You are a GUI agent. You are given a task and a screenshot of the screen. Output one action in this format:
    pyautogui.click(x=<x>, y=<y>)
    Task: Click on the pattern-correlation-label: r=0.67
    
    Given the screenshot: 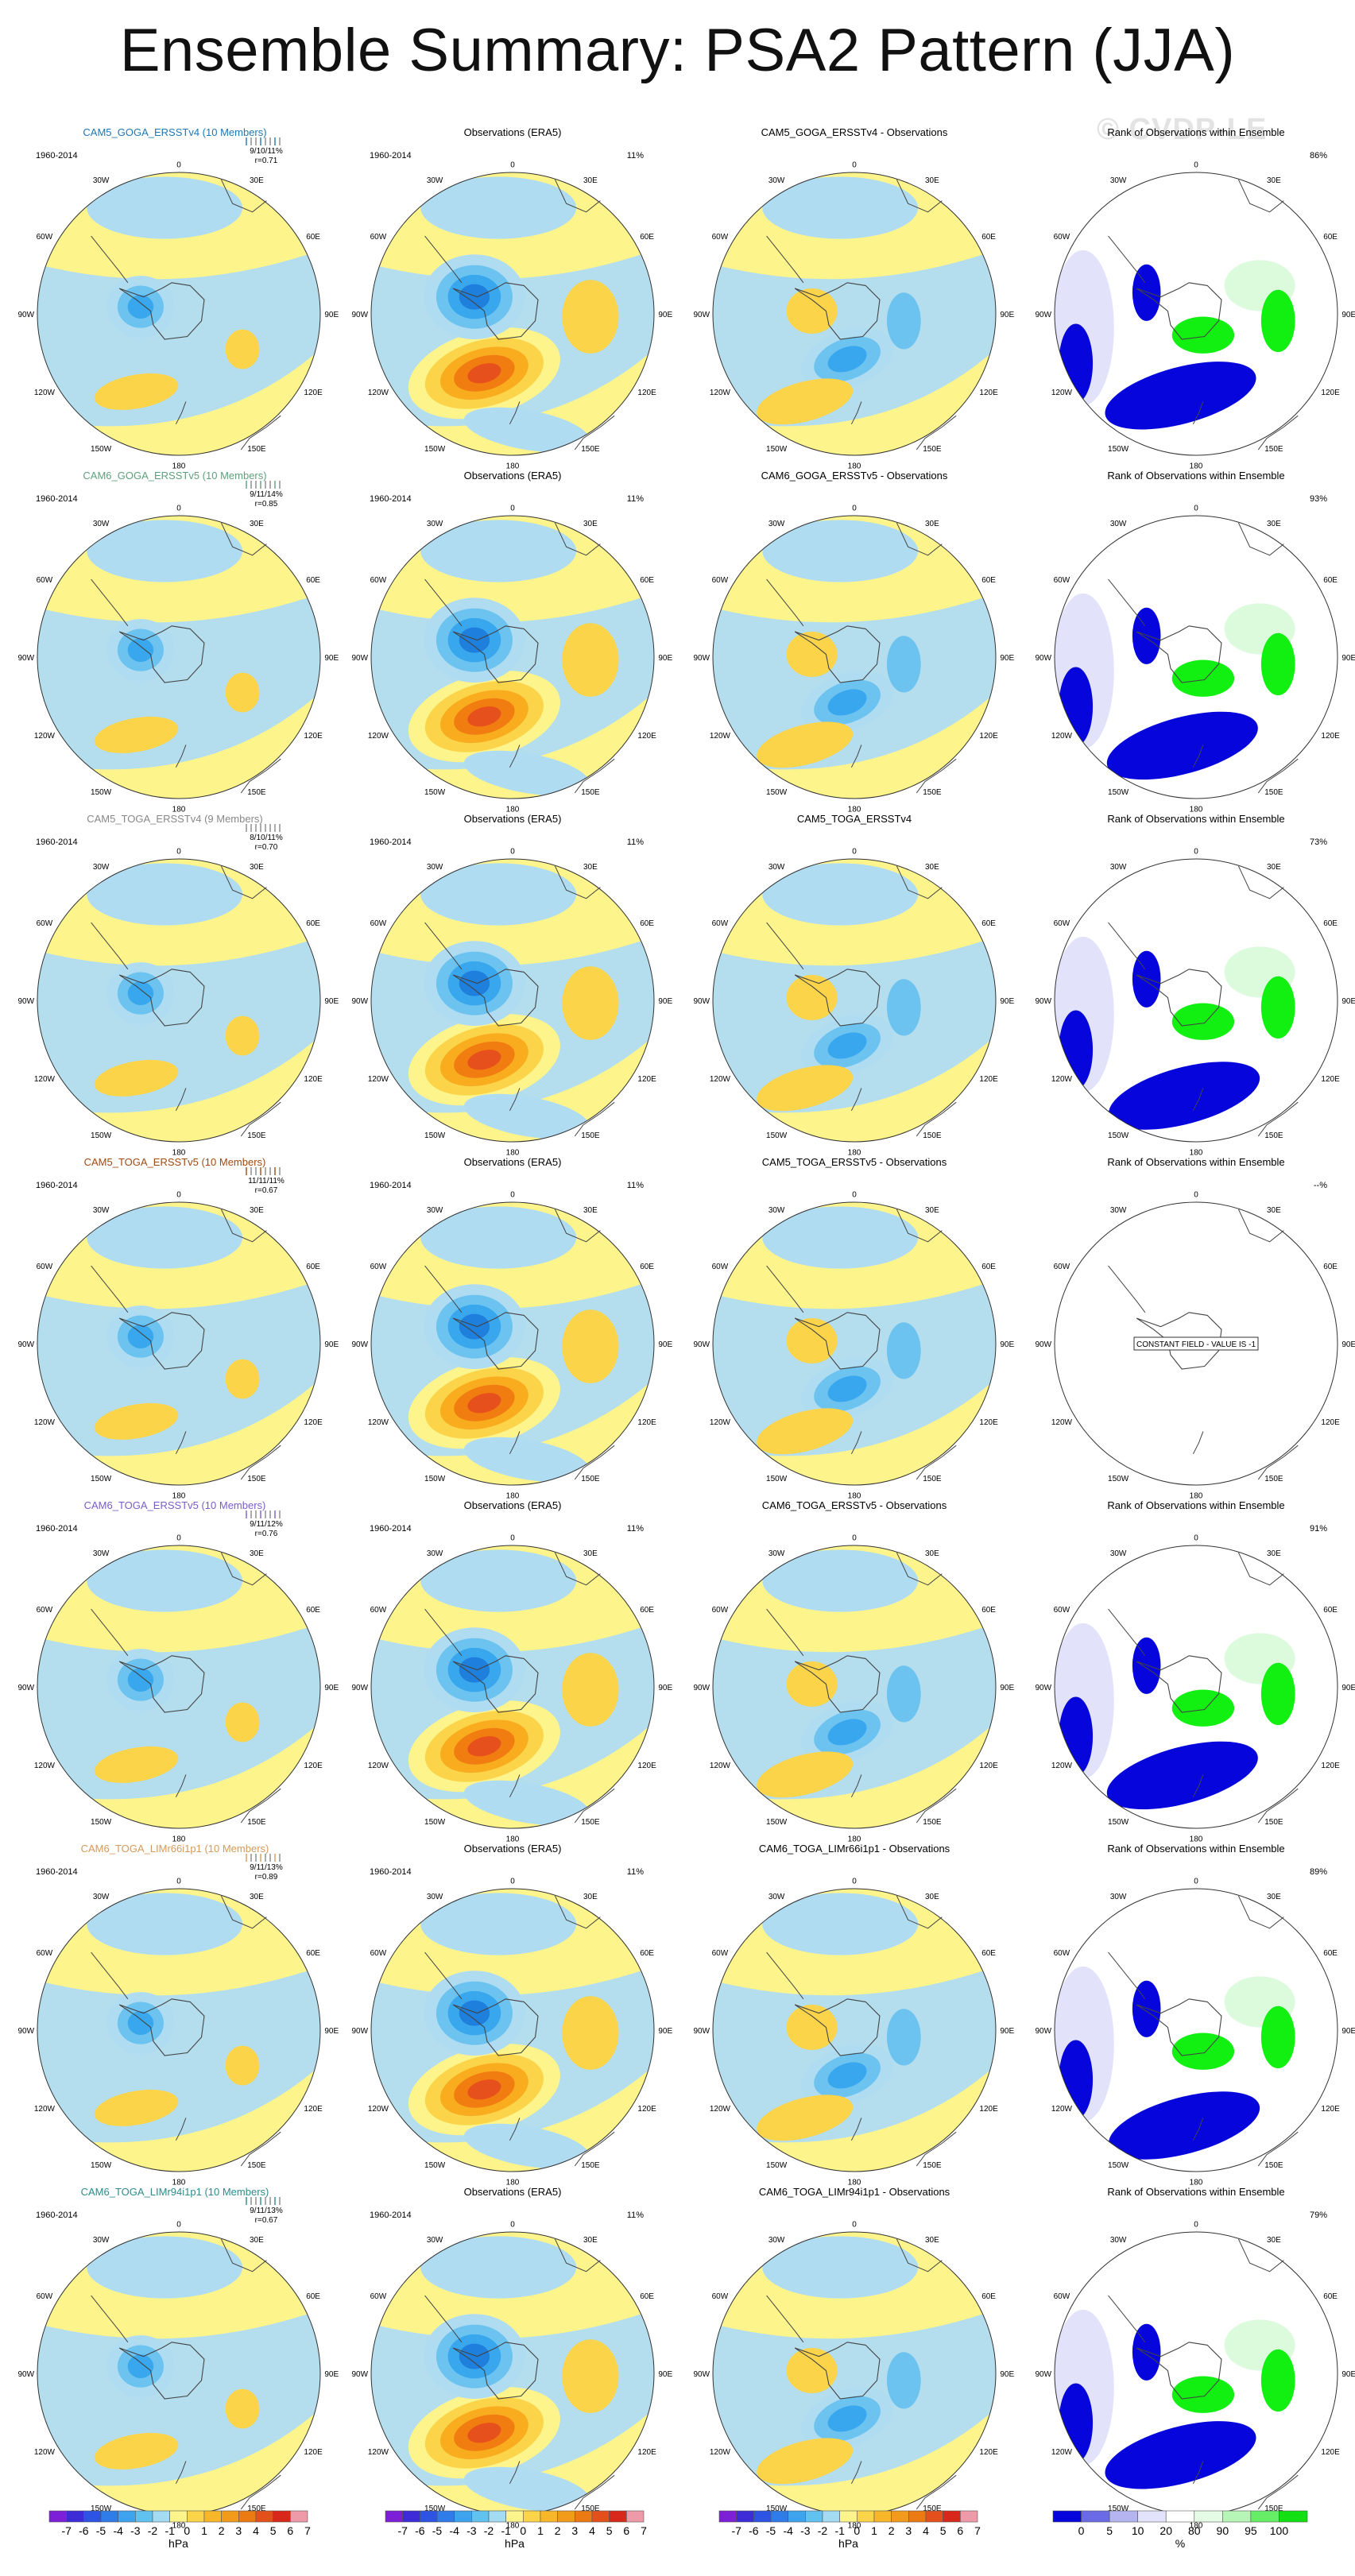 What is the action you would take?
    pyautogui.click(x=266, y=2220)
    